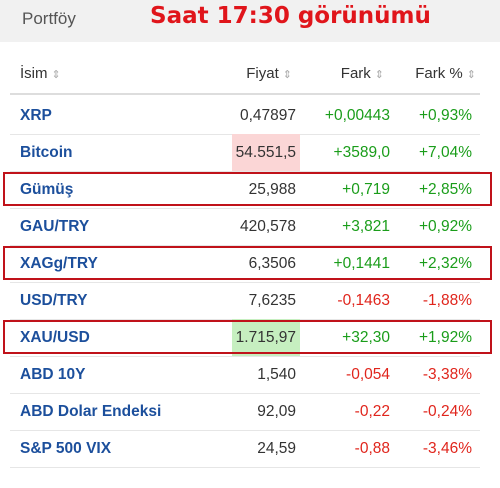 The width and height of the screenshot is (500, 488). Describe the element at coordinates (245, 301) in the screenshot. I see `table-row: USD/TRY 7,6235 -0,1463 -1,88%` at that location.